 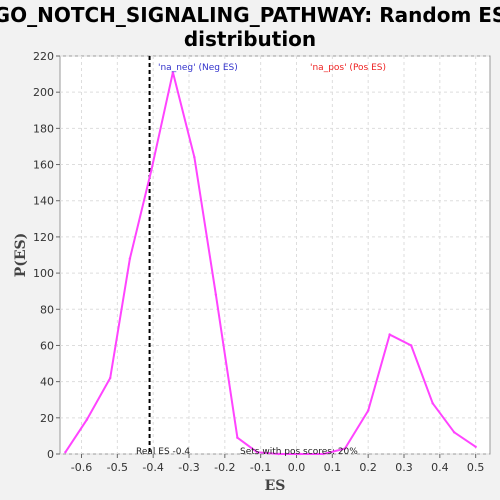 I want to click on y-tick-label: 80, so click(x=47, y=309).